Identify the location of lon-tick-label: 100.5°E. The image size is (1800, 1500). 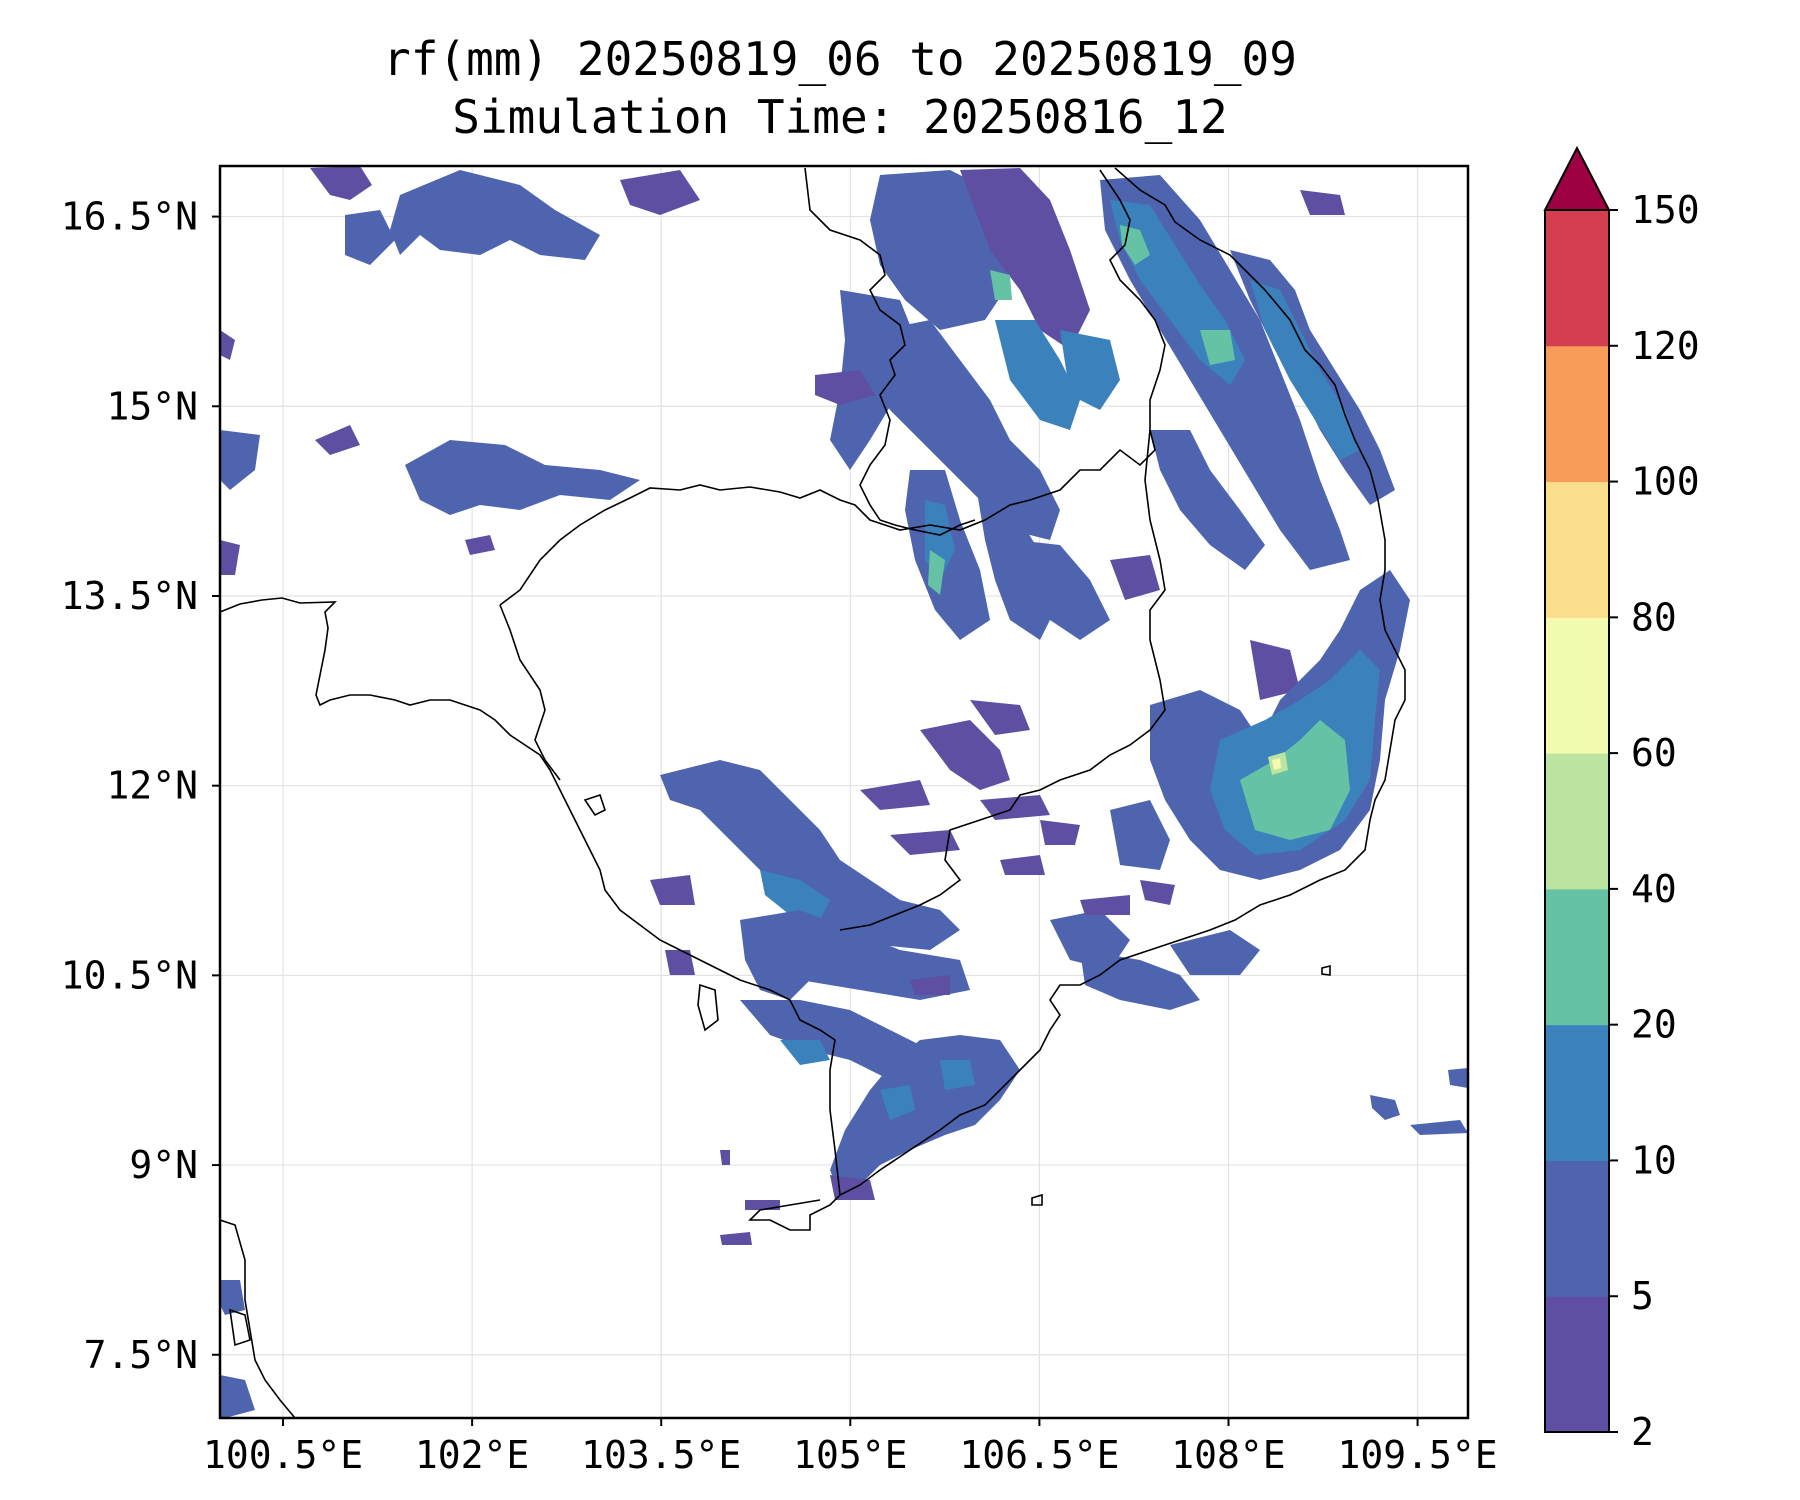
(283, 1455).